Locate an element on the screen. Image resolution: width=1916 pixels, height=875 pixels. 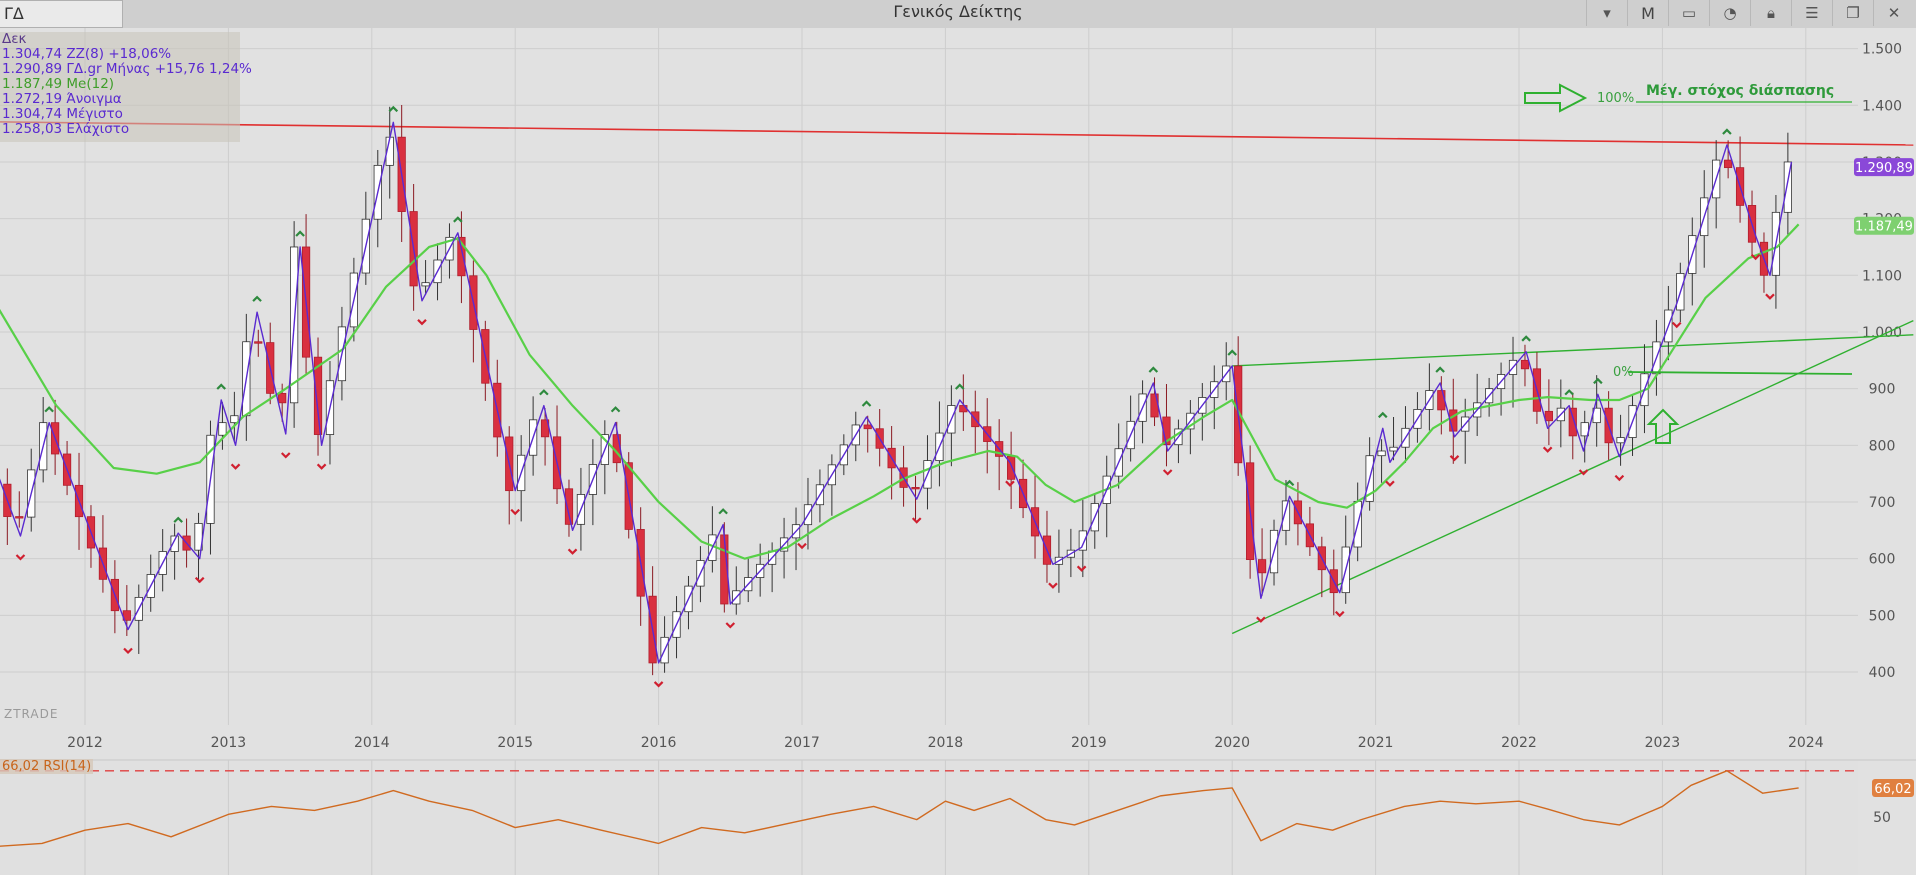
watermark: ZTRADE is located at coordinates (31, 714).